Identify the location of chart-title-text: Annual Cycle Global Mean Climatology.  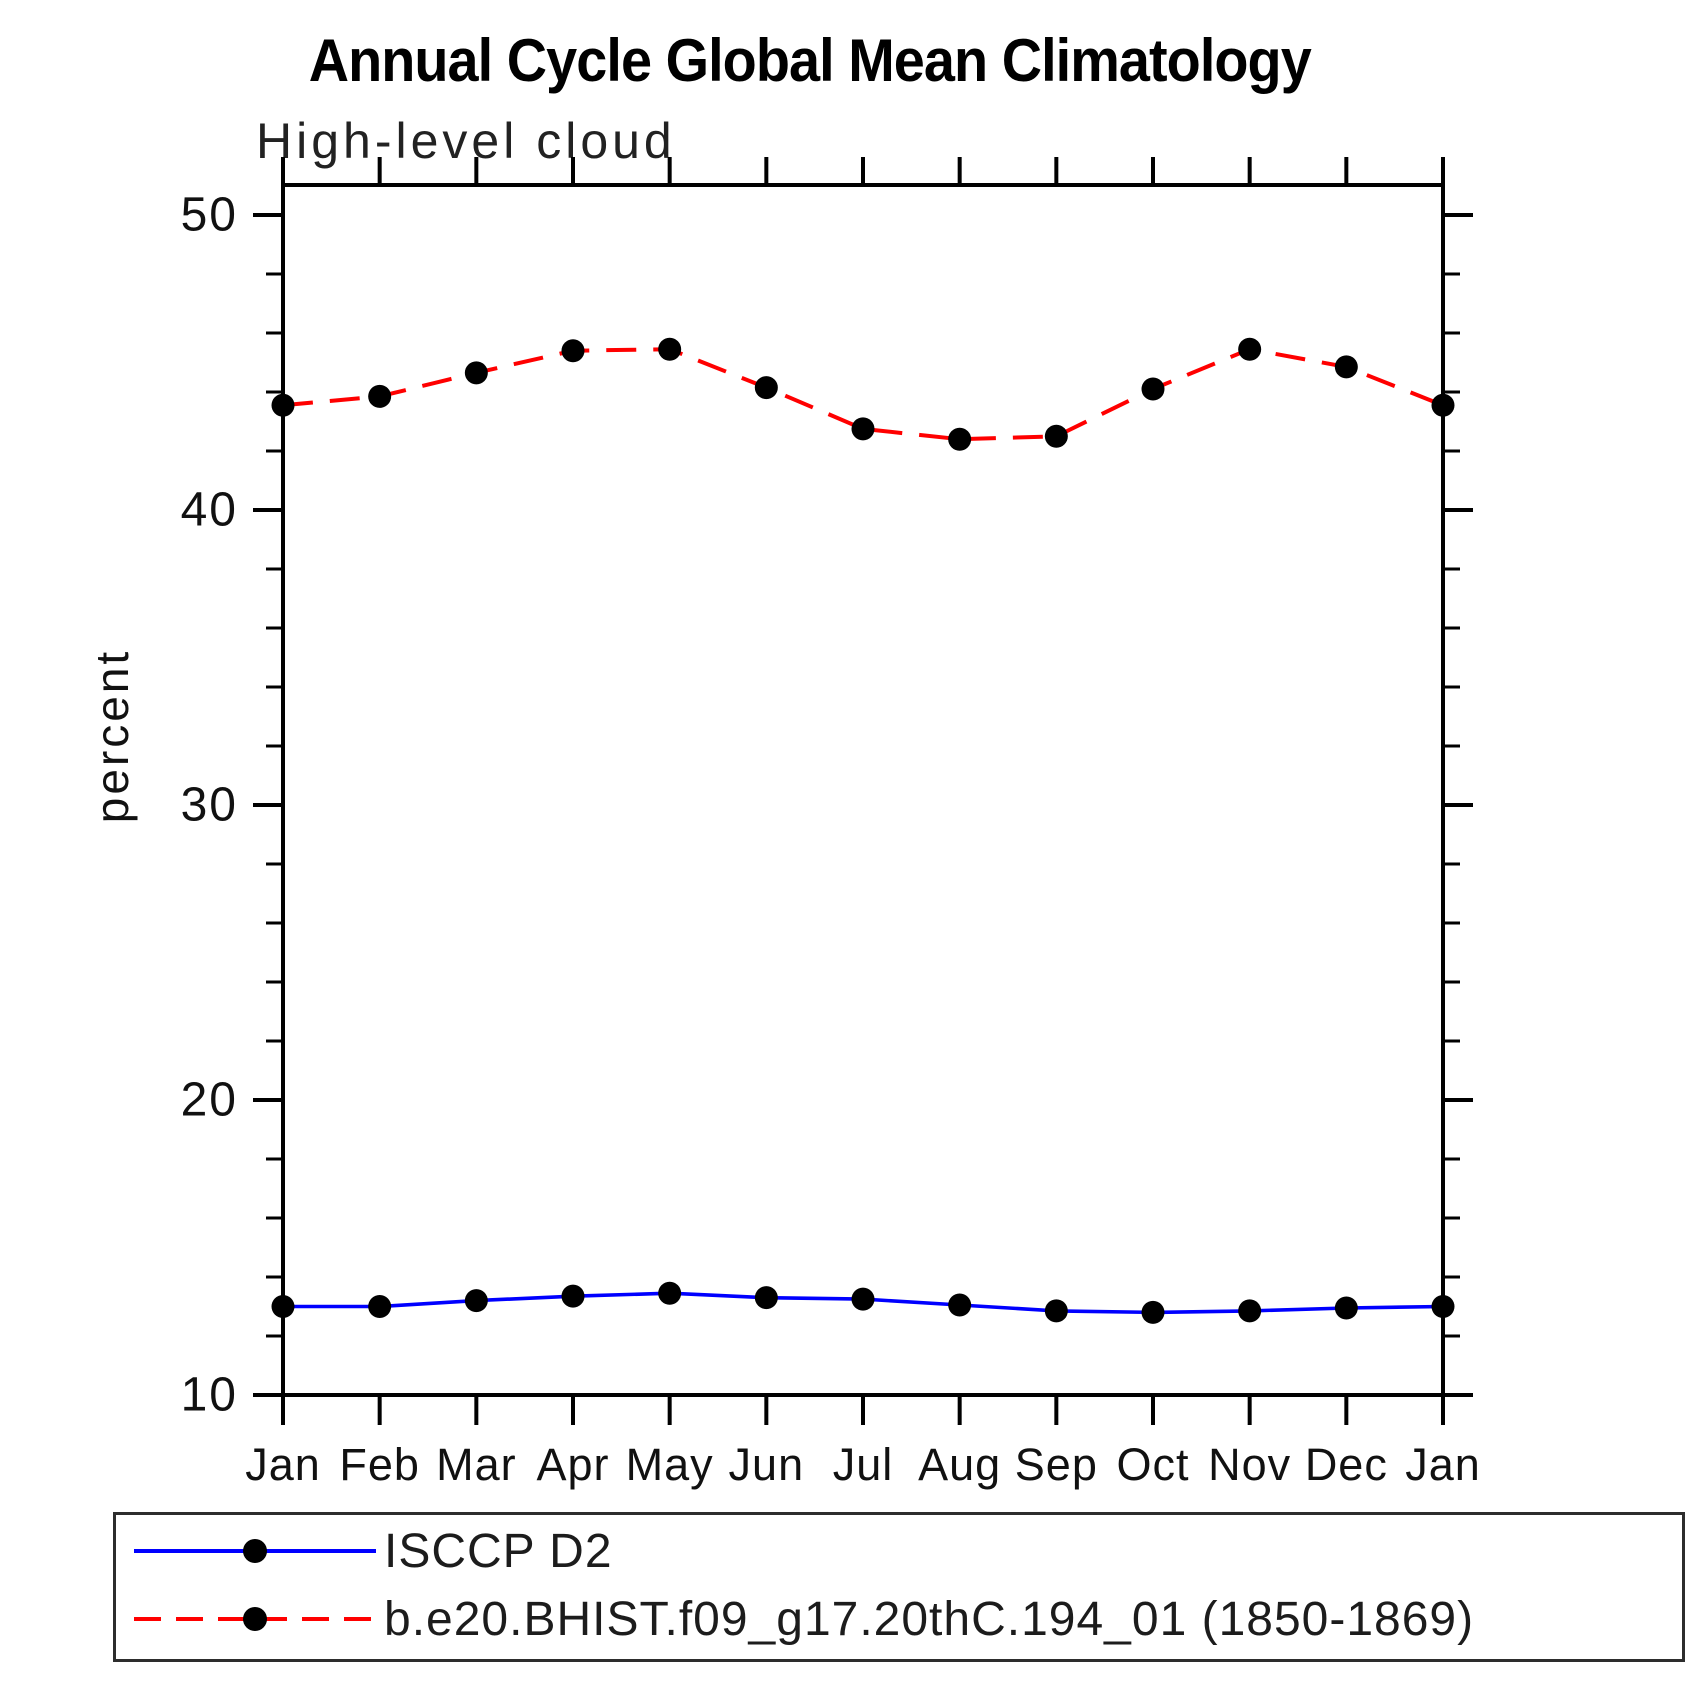
(810, 60).